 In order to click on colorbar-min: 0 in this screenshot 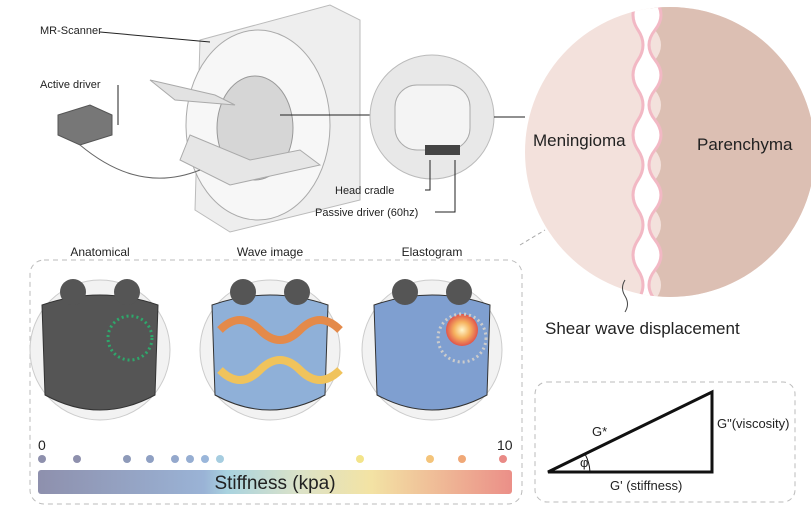, I will do `click(42, 445)`.